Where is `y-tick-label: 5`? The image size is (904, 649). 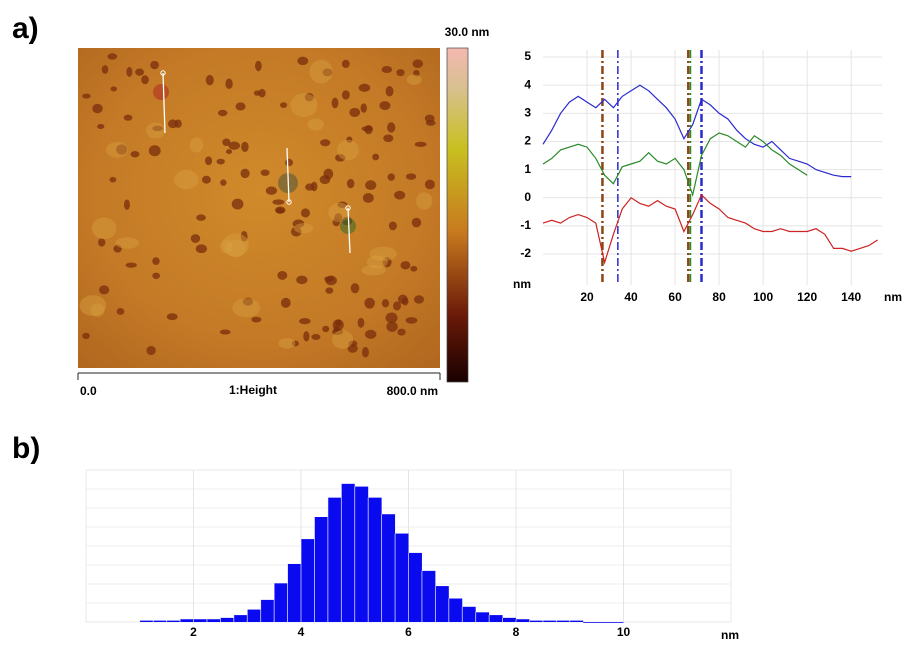
y-tick-label: 5 is located at coordinates (527, 56).